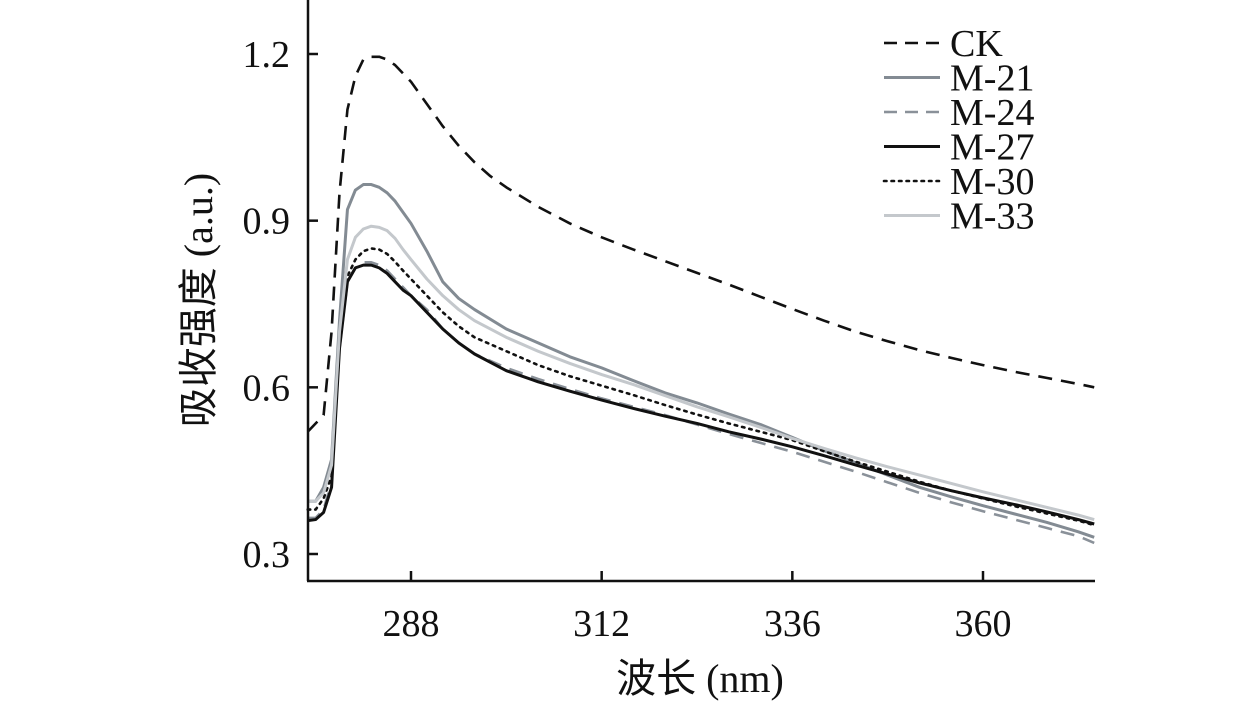 The height and width of the screenshot is (708, 1260). I want to click on legend-label-m-24: M-24, so click(992, 113).